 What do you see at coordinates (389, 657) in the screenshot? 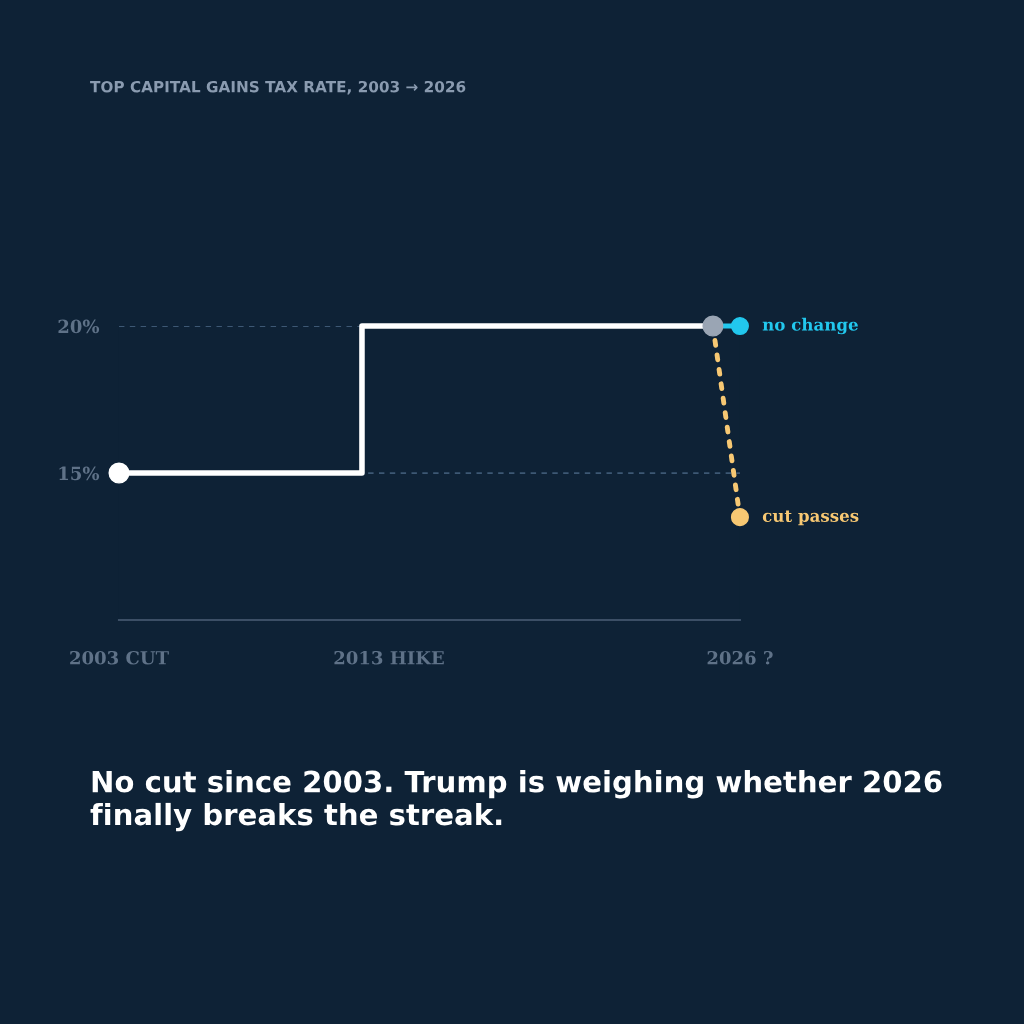
I see `x-tick-label: 2013 HIKE` at bounding box center [389, 657].